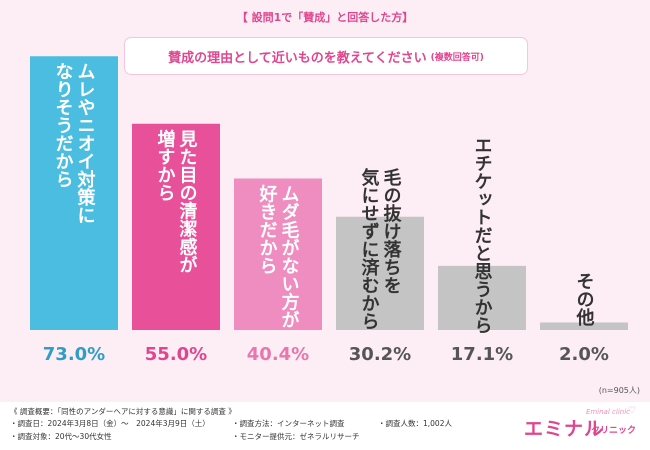 The image size is (650, 450). Describe the element at coordinates (289, 257) in the screenshot. I see `category-label-3-line-1: ムダ毛がない方が` at that location.